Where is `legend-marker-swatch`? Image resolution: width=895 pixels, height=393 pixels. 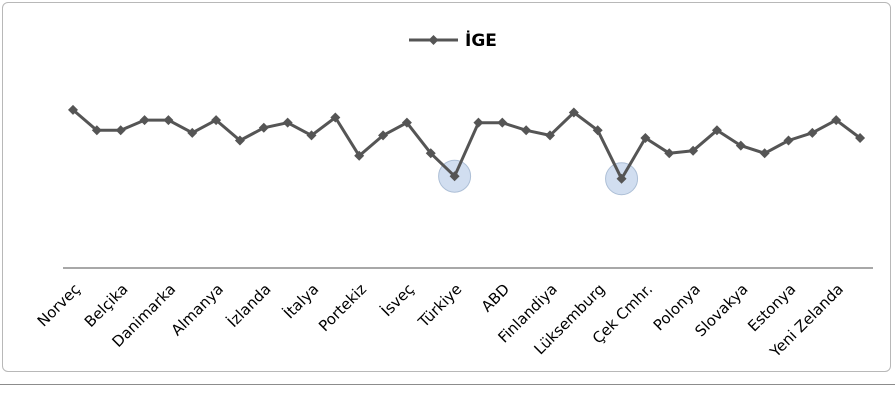 legend-marker-swatch is located at coordinates (433, 40).